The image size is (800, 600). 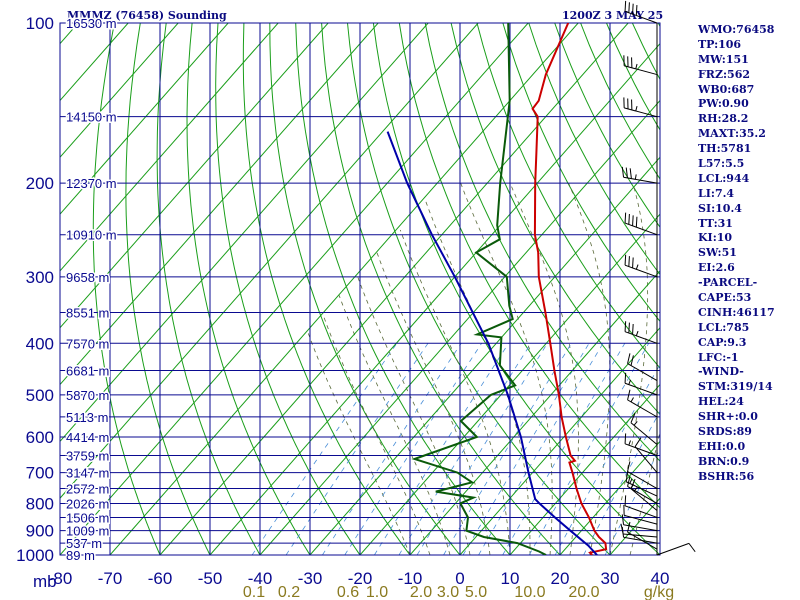 I want to click on temperature-trace, so click(x=569, y=289).